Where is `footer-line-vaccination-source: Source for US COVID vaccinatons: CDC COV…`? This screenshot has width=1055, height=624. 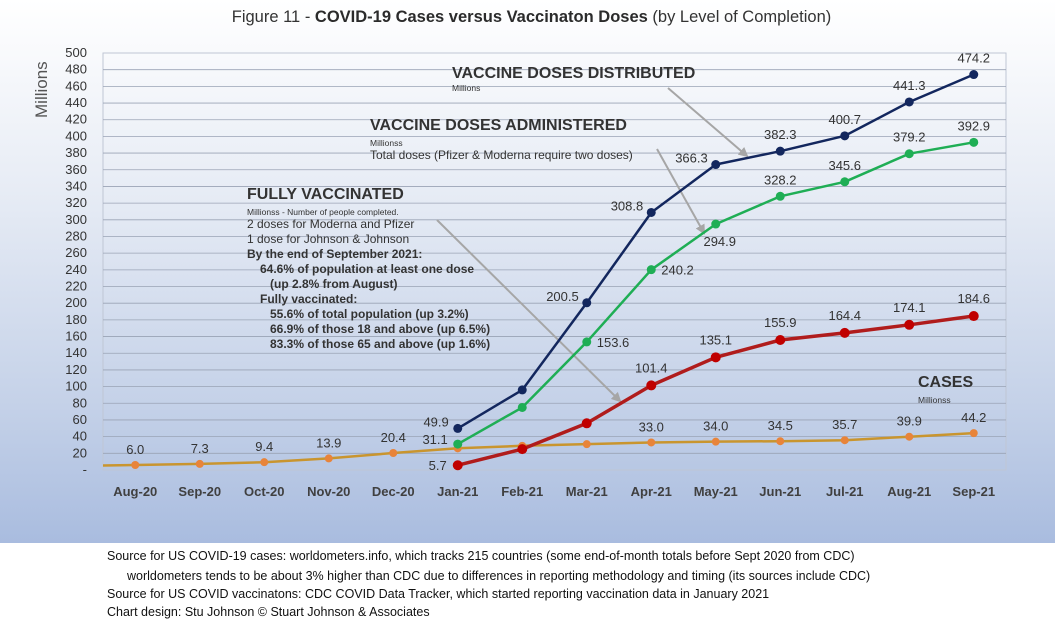
footer-line-vaccination-source: Source for US COVID vaccinatons: CDC COV… is located at coordinates (438, 594).